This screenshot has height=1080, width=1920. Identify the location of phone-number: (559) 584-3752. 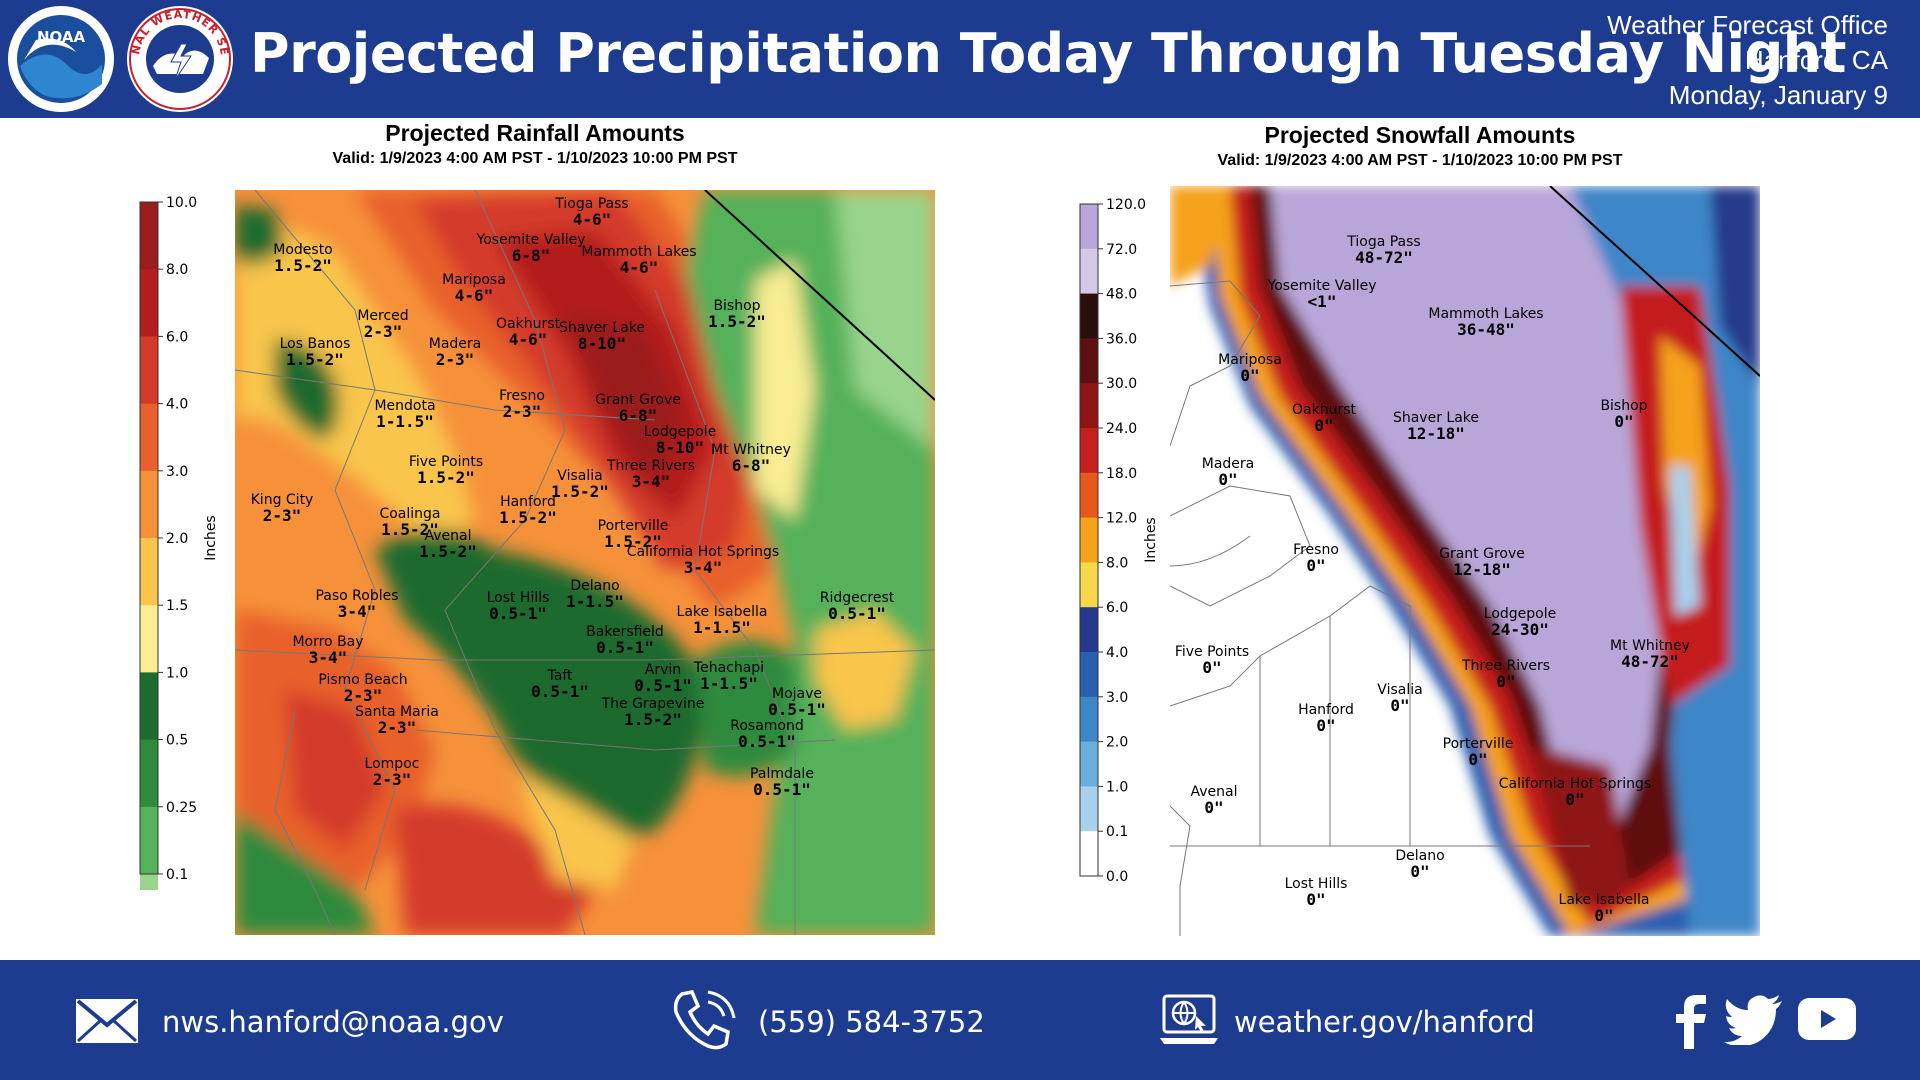
(871, 1022).